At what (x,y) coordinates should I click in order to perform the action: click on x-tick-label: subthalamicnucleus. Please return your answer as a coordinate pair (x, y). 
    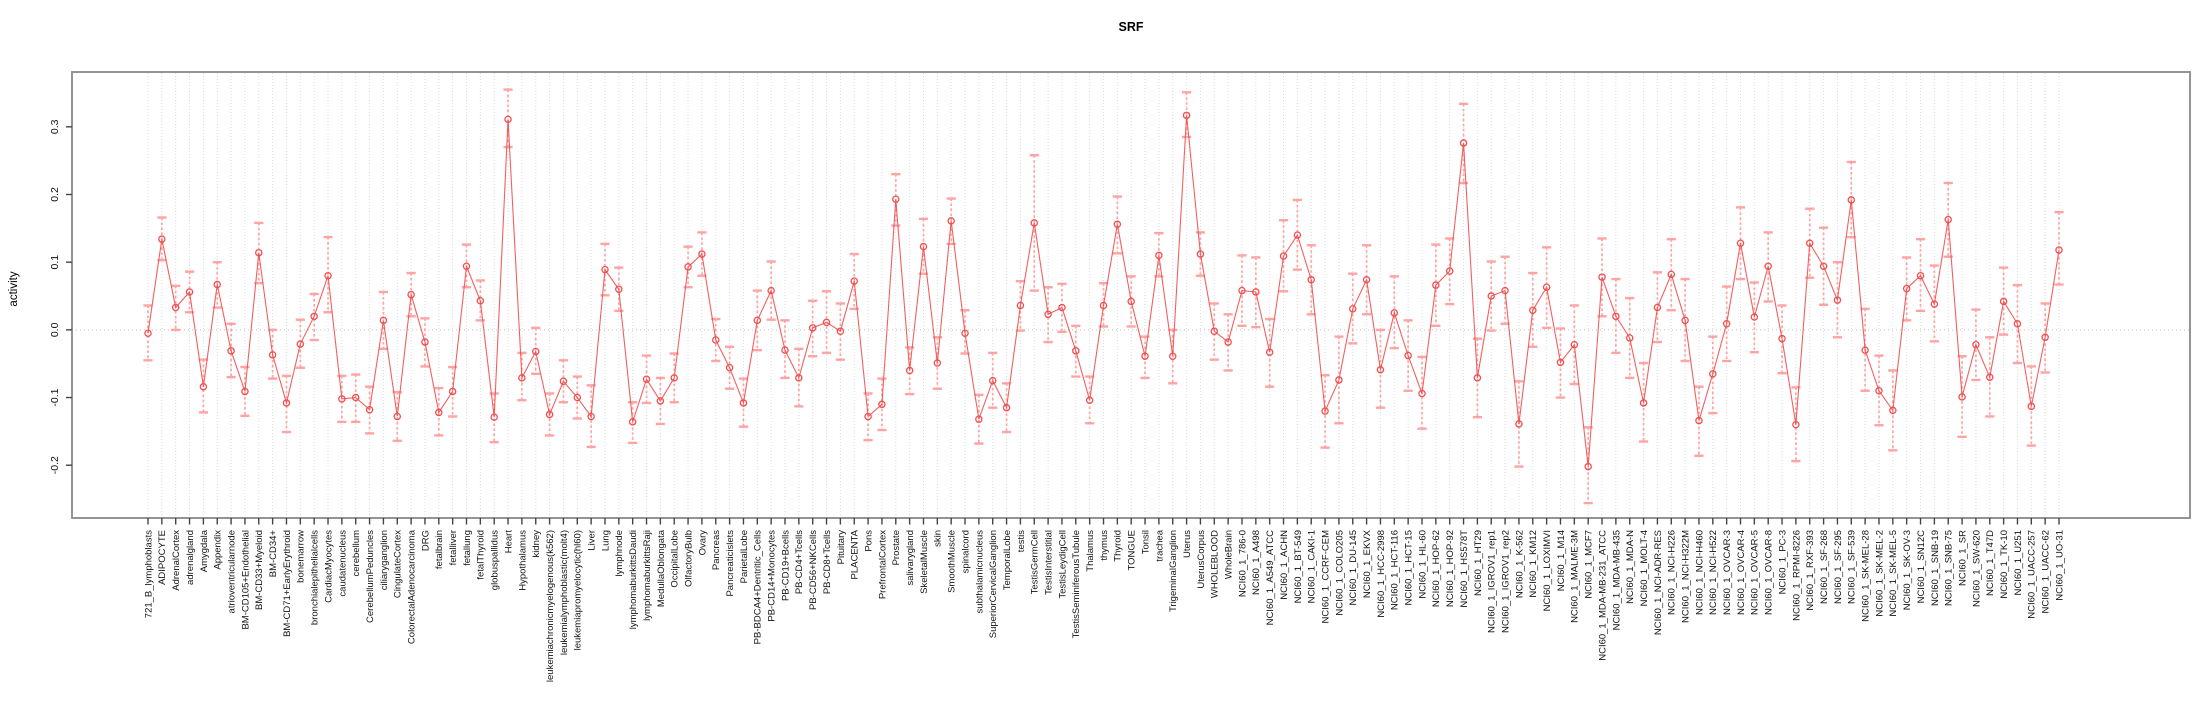
    Looking at the image, I should click on (979, 572).